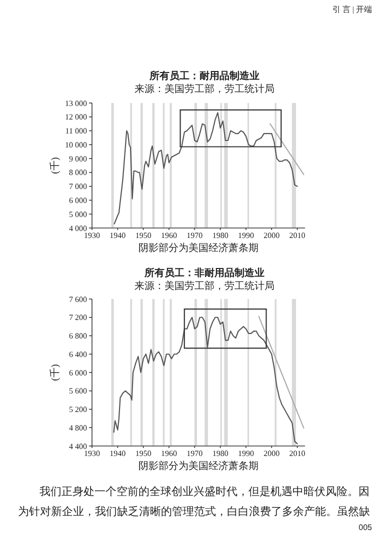  Describe the element at coordinates (194, 502) in the screenshot. I see `text: 我们正身处一个空前的全球创业兴盛时代，但是机遇中暗伏风险。因为针对新企业，我们缺乏清晰的管理范式，白白浪费了多余产能。虽然缺` at that location.